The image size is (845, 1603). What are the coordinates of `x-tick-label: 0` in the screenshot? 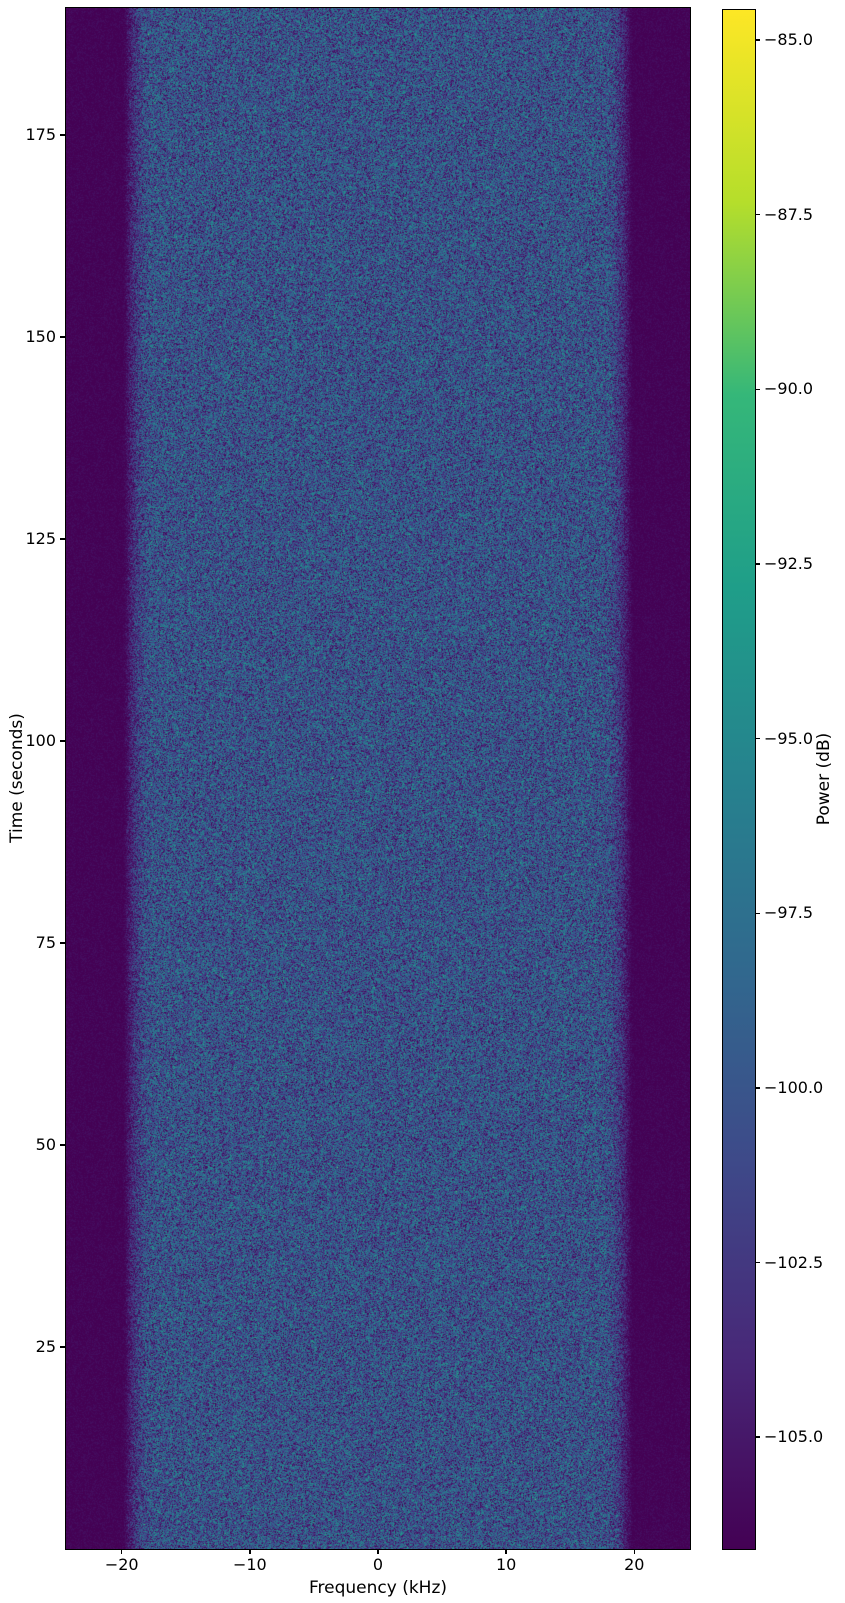 It's located at (378, 1564).